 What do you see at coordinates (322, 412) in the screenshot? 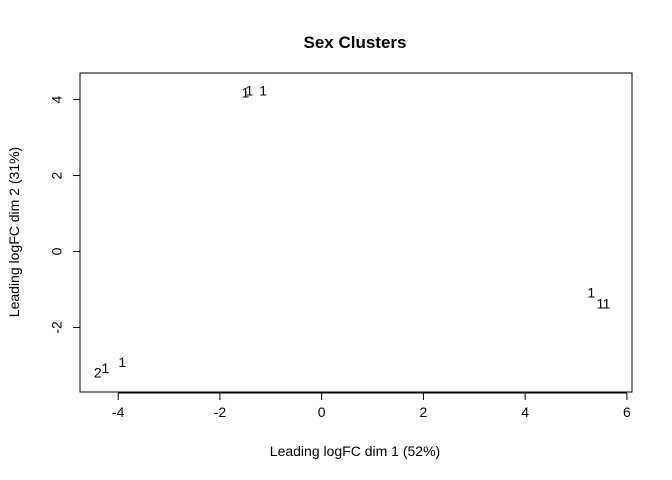
I see `x-tick-label: 0` at bounding box center [322, 412].